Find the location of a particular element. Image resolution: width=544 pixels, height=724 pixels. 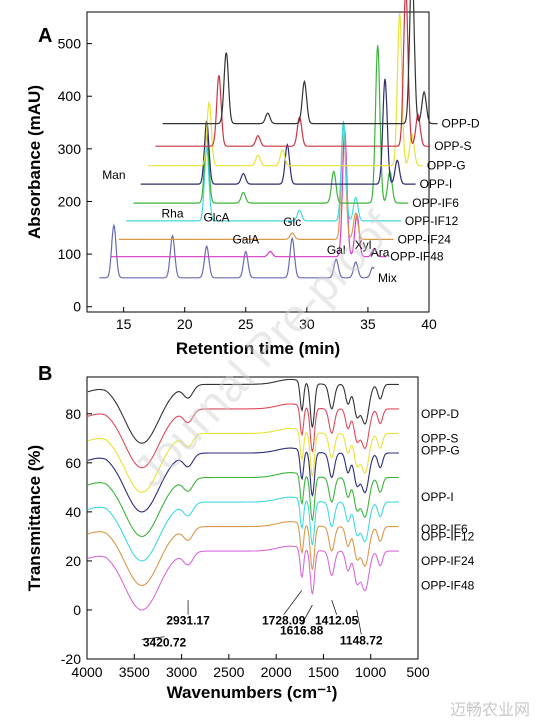

panel-b-y-tick-label: -20 is located at coordinates (71, 659).